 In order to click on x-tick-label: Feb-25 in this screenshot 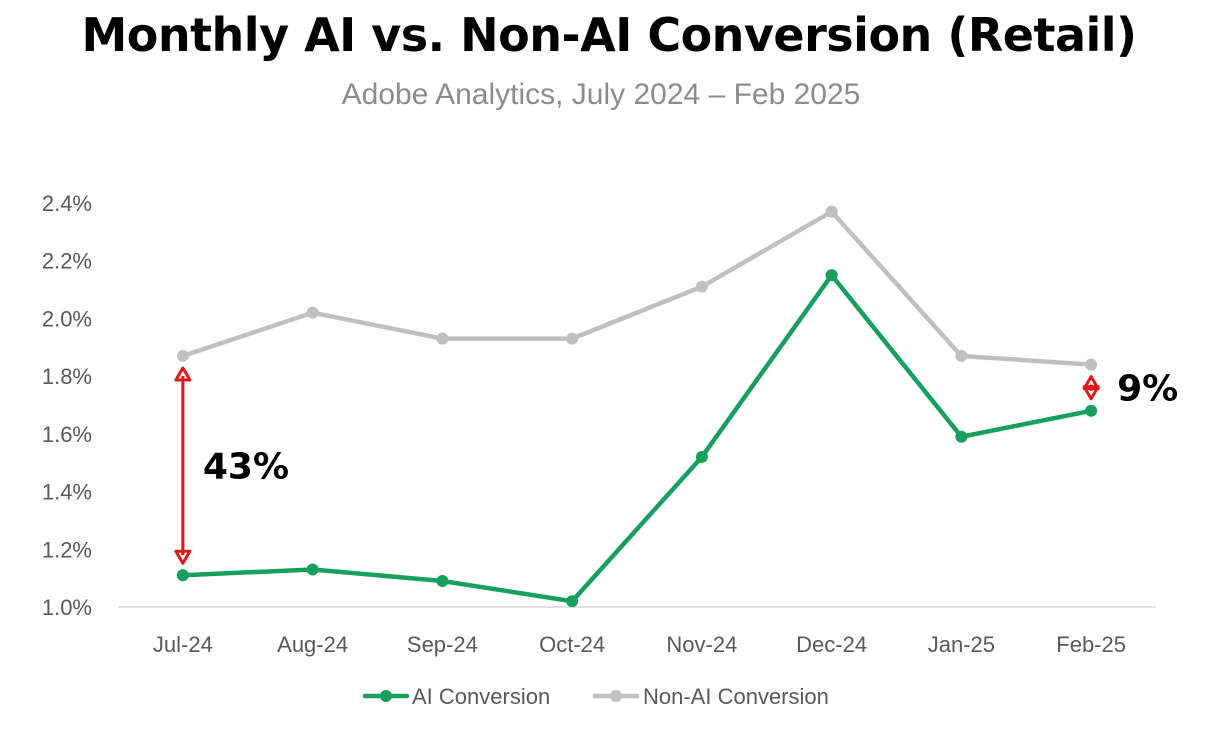, I will do `click(1091, 644)`.